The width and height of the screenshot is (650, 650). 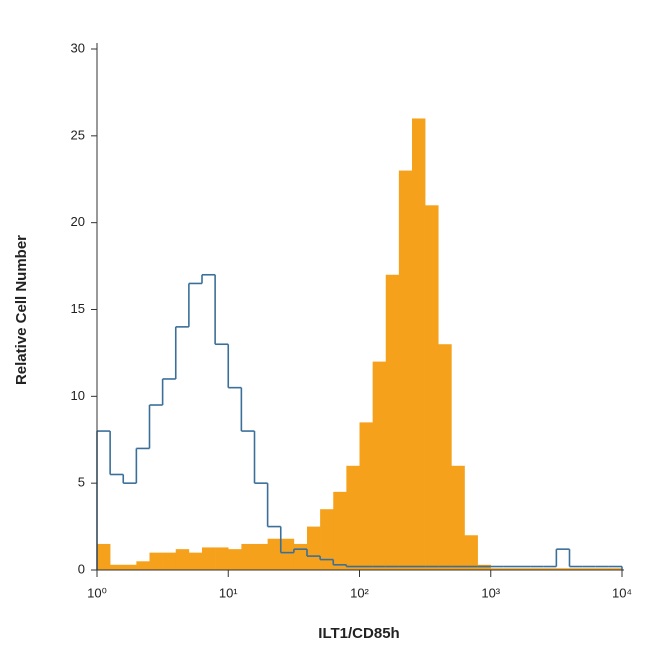 What do you see at coordinates (78, 47) in the screenshot?
I see `y-tick-label: 30` at bounding box center [78, 47].